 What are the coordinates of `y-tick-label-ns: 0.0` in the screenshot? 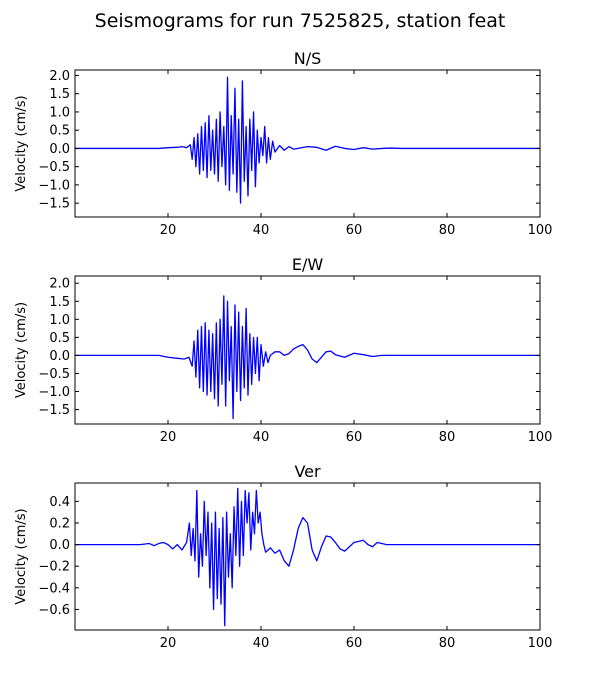 It's located at (59, 149).